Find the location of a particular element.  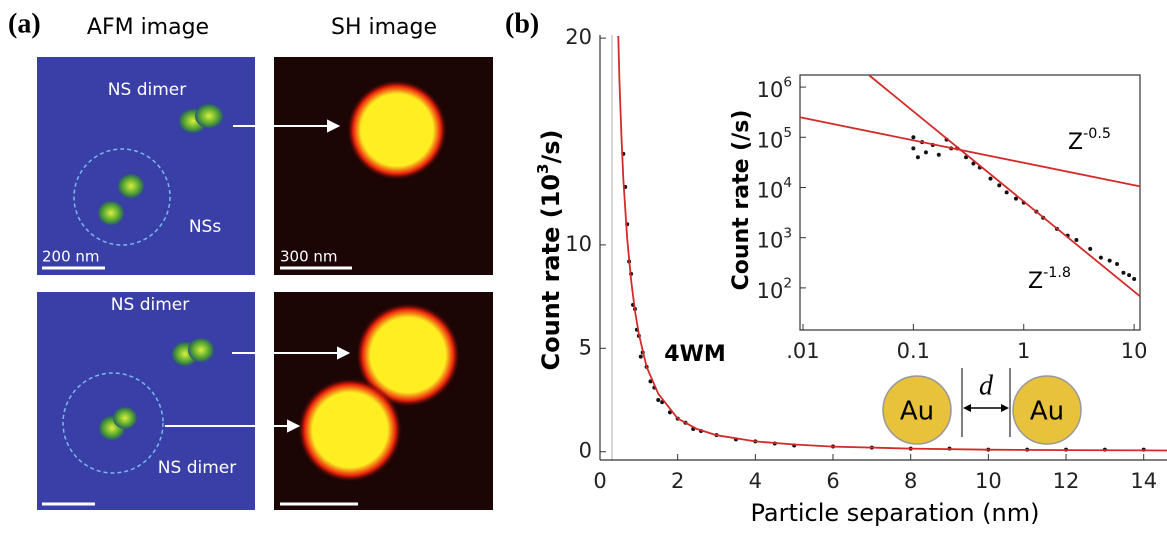

x-tick-label: .01 is located at coordinates (802, 351).